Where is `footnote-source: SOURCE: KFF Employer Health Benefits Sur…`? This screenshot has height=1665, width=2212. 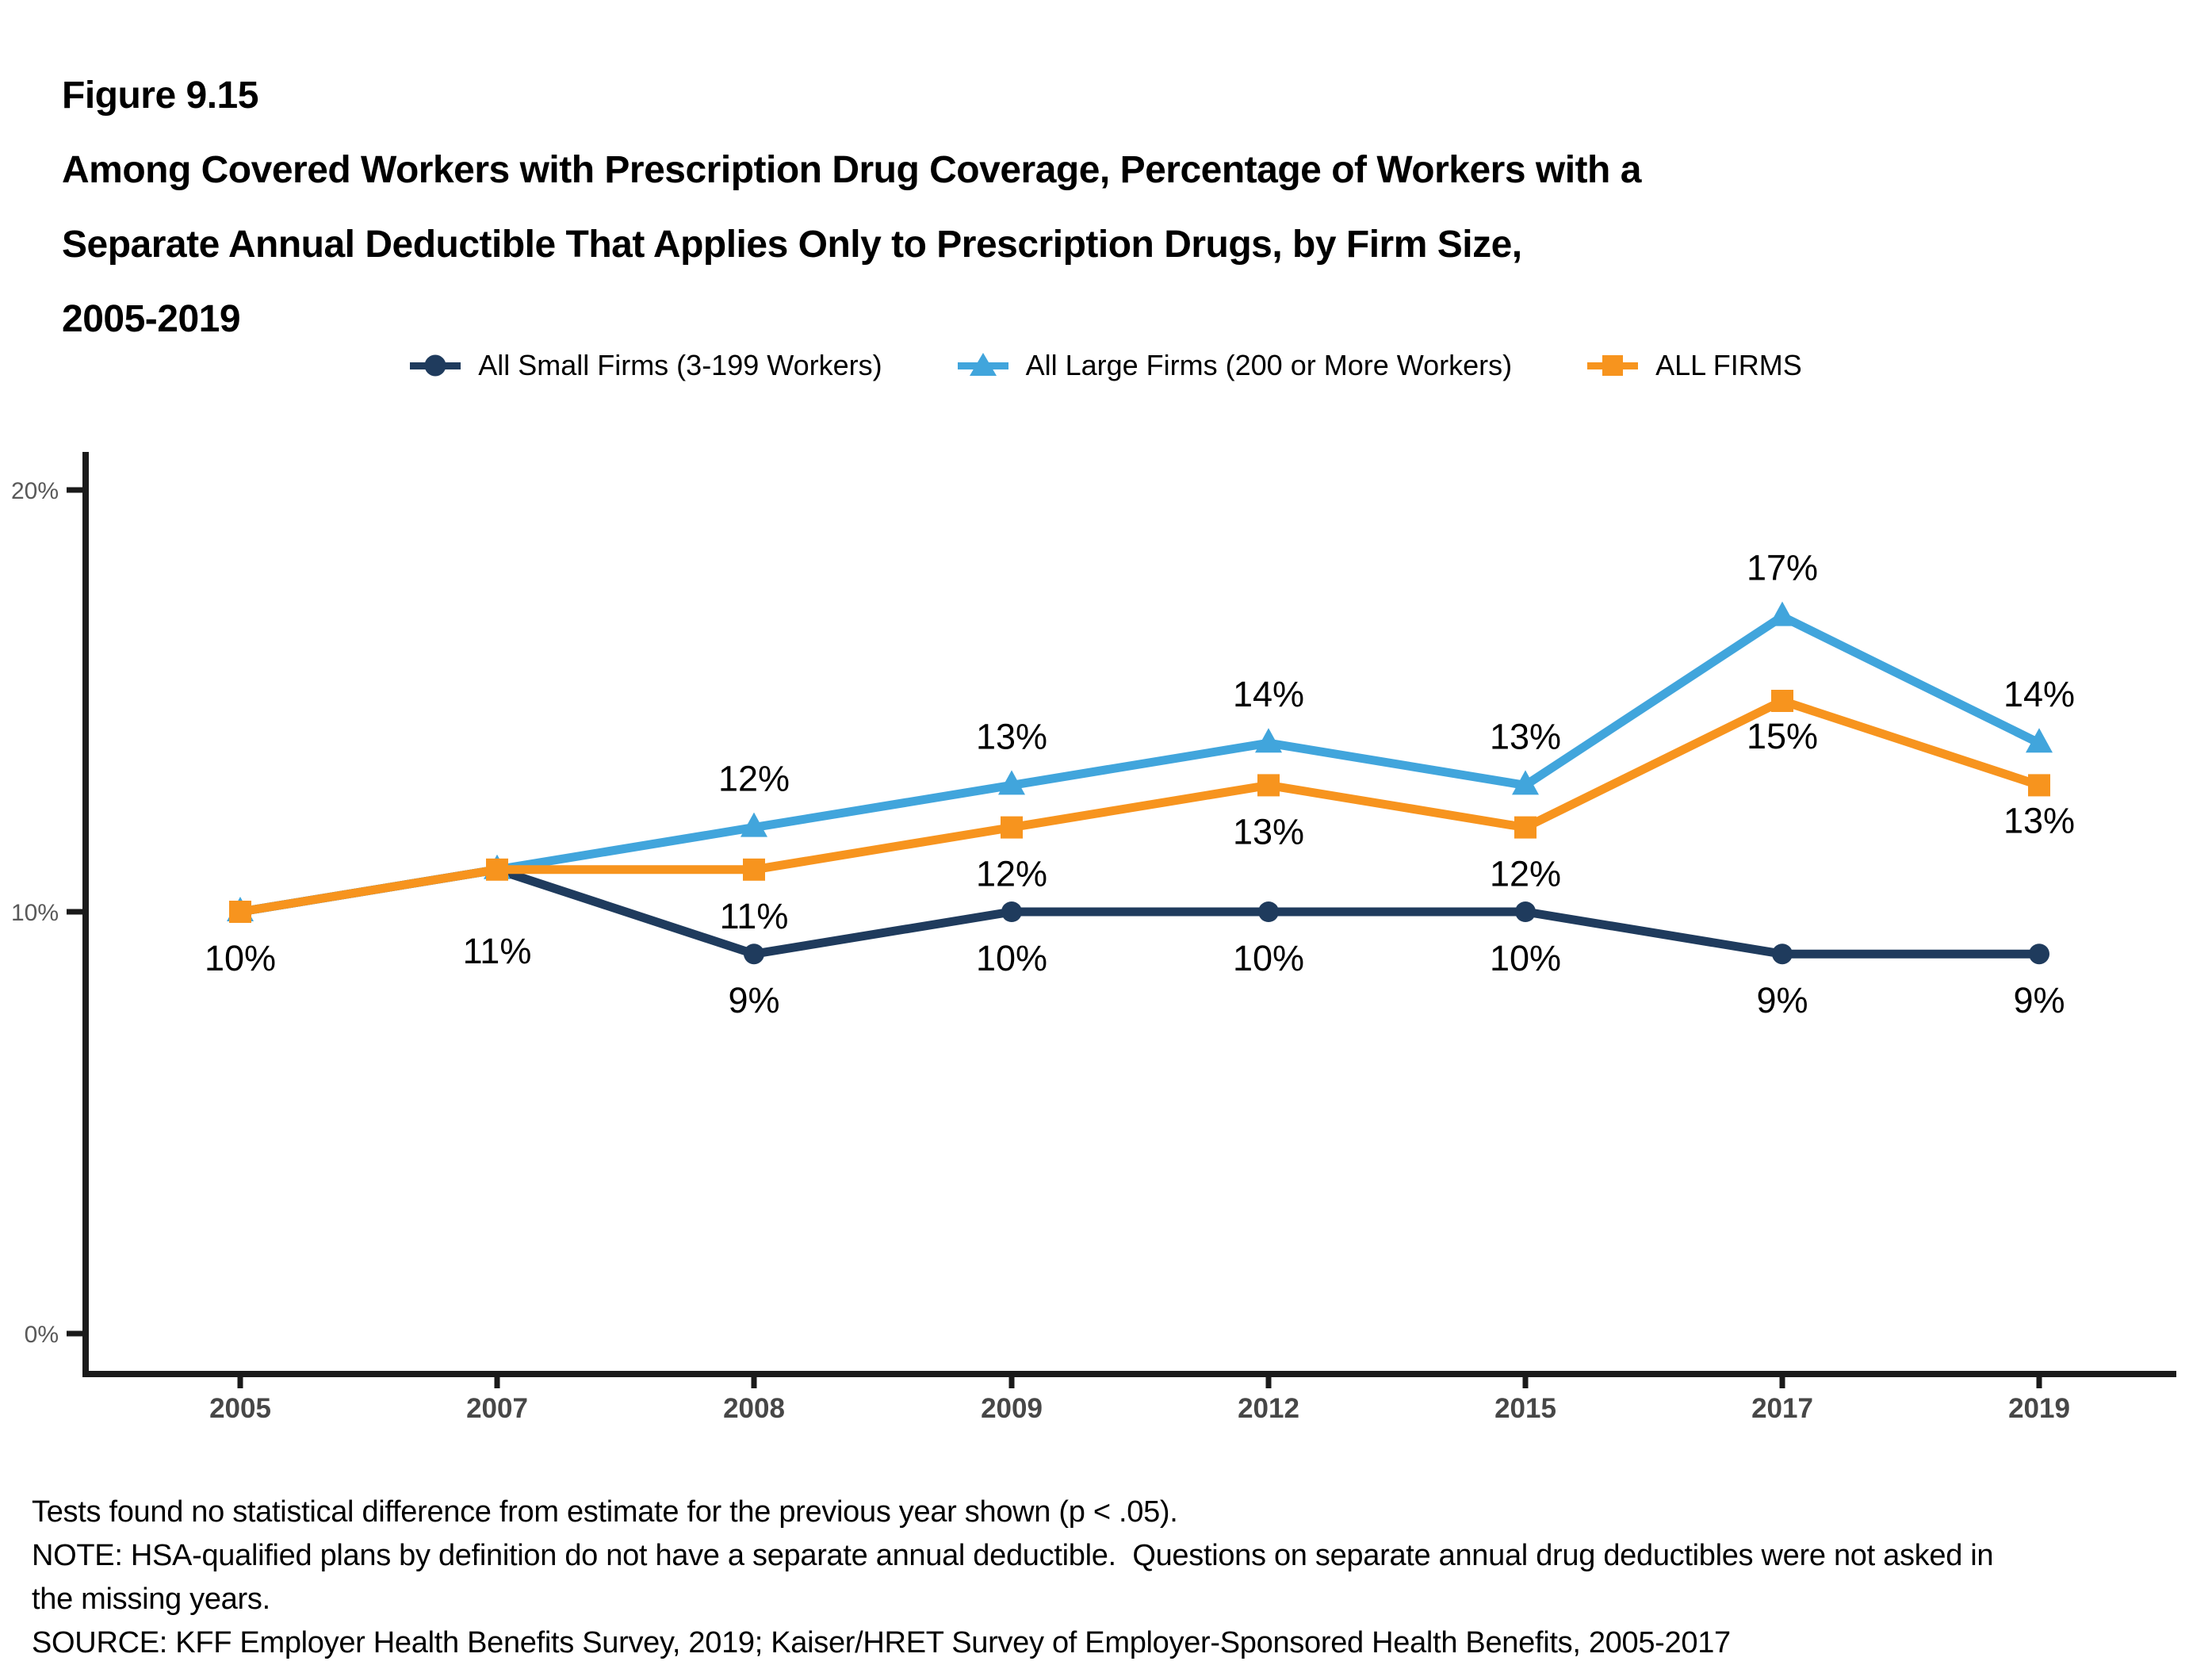 footnote-source: SOURCE: KFF Employer Health Benefits Sur… is located at coordinates (881, 1642).